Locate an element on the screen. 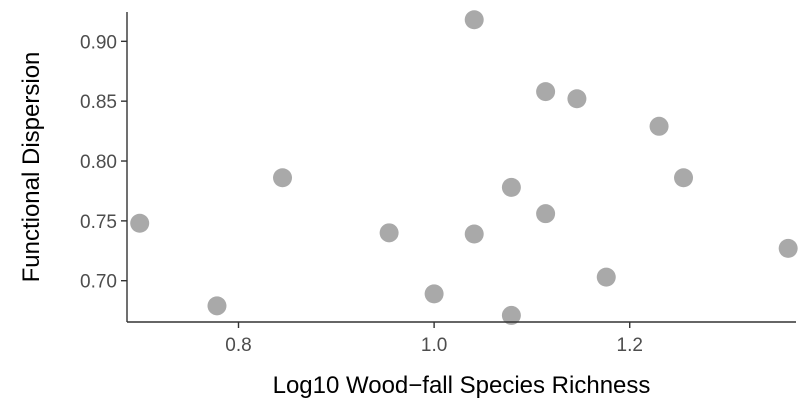  y-axis-ticks: 0.70 0.75 0.80 0.85 0.90 is located at coordinates (103, 162).